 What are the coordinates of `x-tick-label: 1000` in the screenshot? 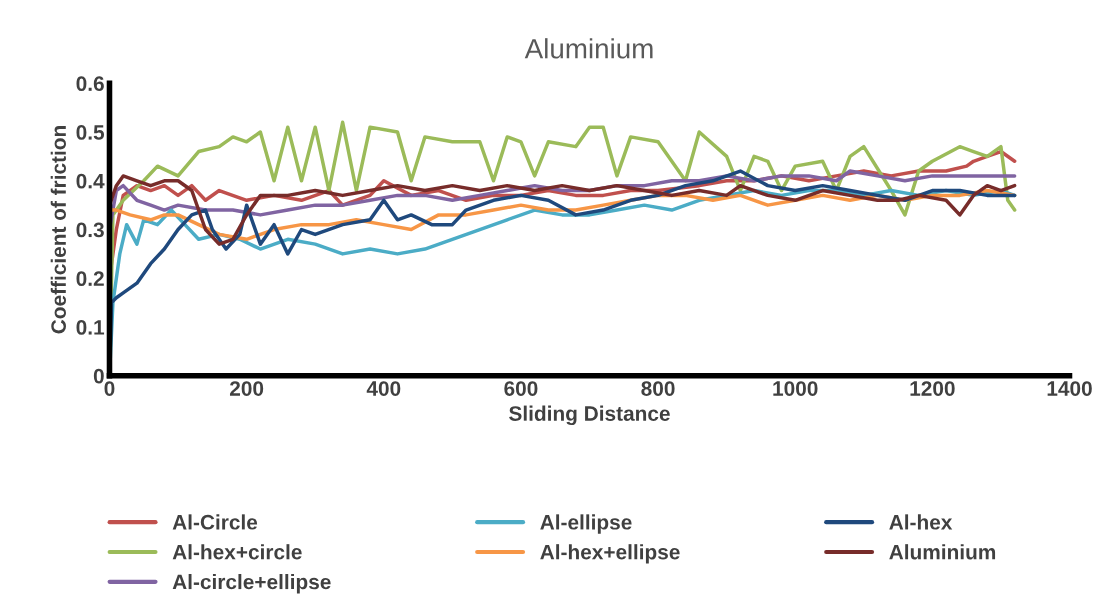 It's located at (795, 388).